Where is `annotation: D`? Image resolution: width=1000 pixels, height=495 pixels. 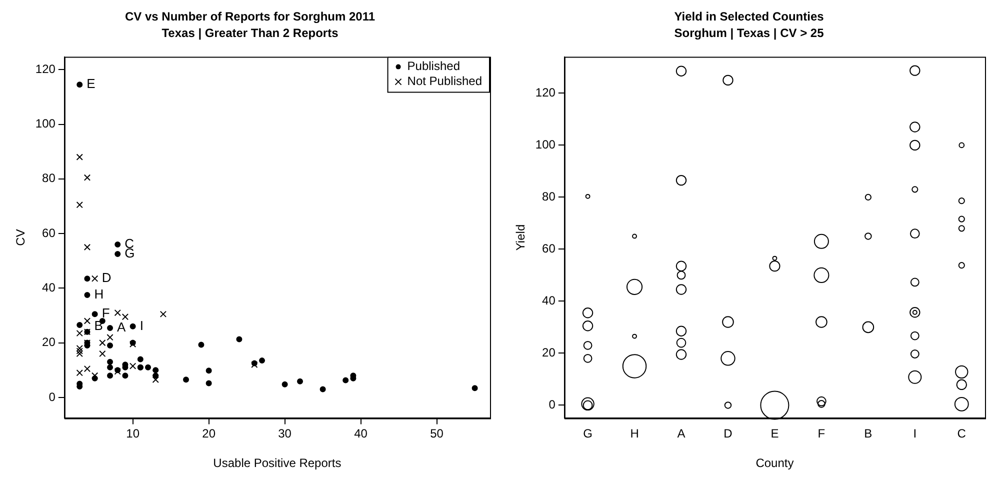 annotation: D is located at coordinates (107, 278).